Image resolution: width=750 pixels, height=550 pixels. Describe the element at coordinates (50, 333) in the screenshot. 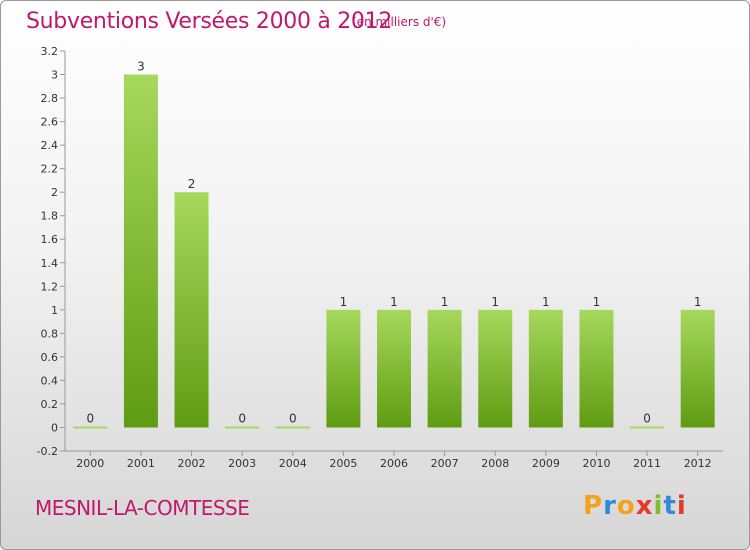

I see `y-tick-label: 0.8` at that location.